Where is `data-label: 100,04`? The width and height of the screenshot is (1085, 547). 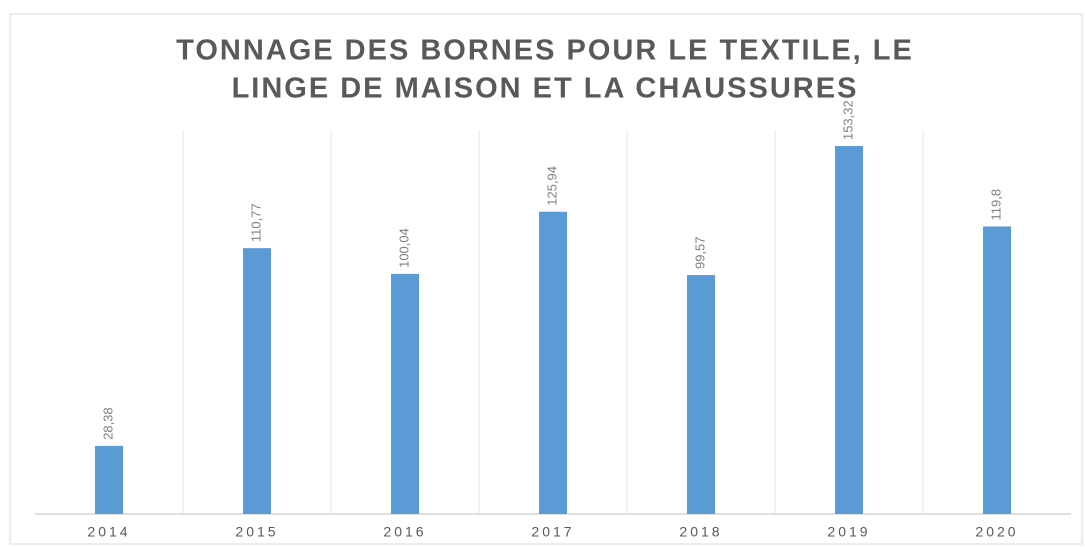
data-label: 100,04 is located at coordinates (403, 248).